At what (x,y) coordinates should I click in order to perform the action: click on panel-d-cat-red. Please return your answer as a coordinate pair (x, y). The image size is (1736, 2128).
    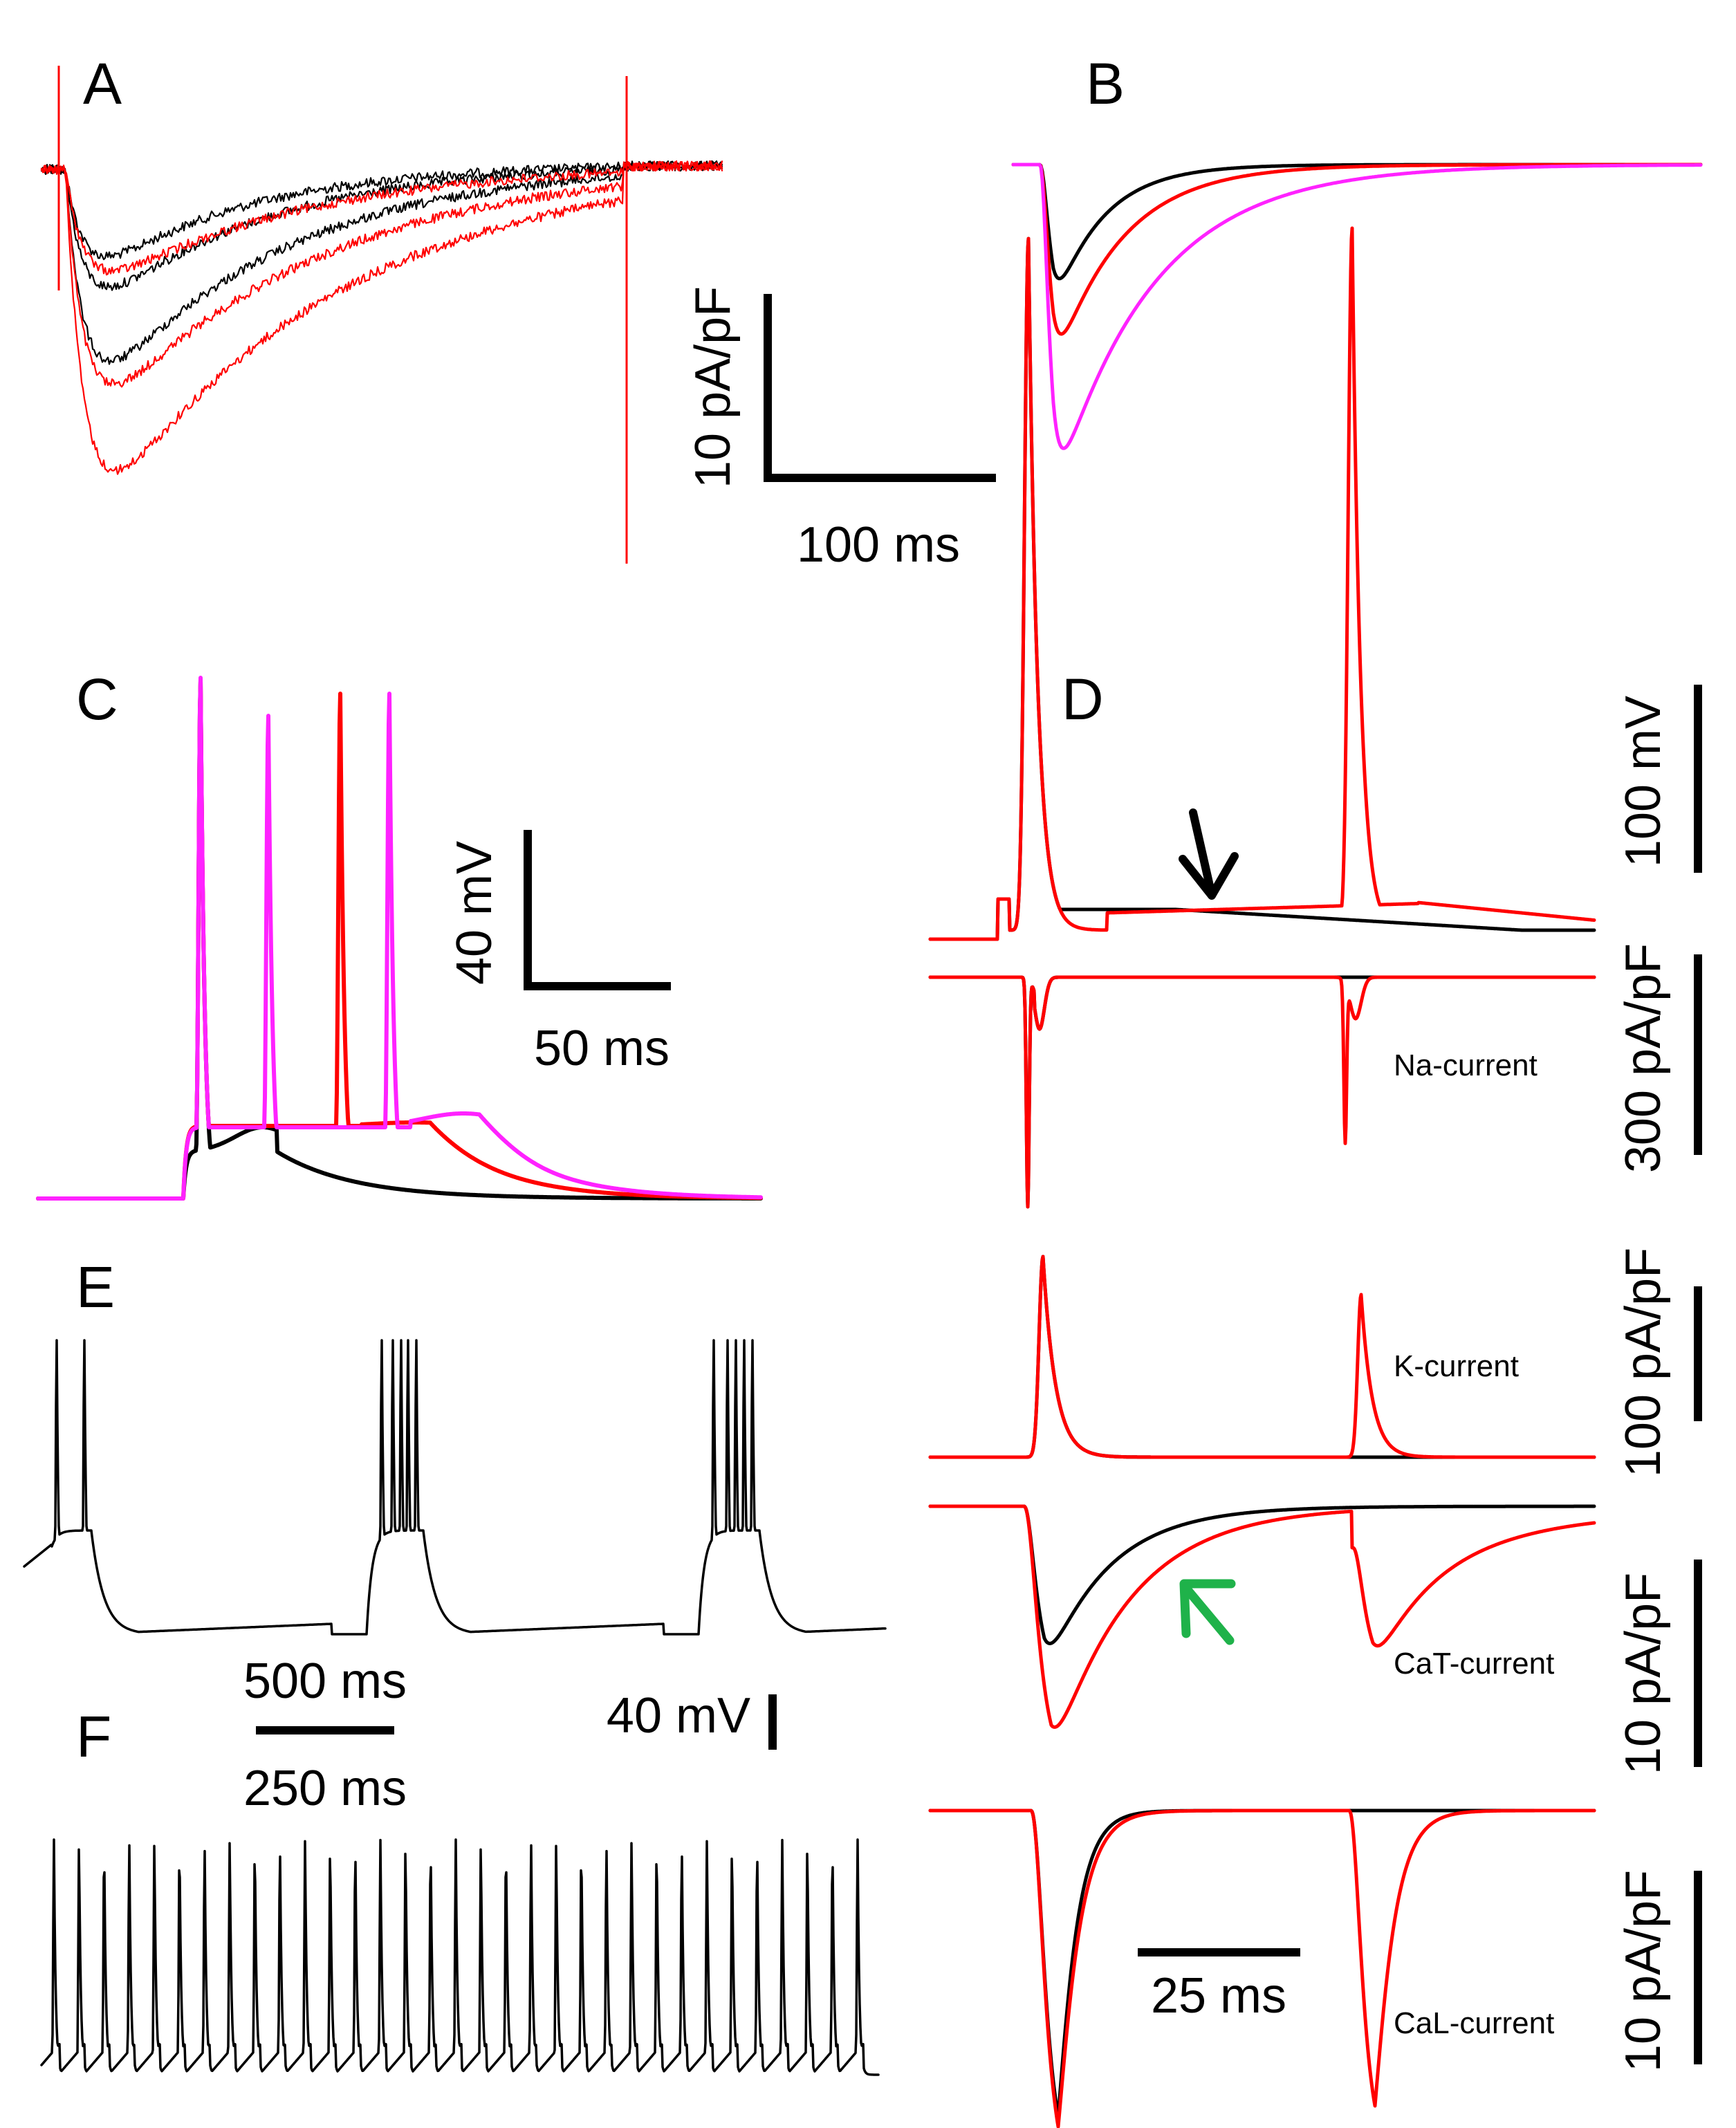
    Looking at the image, I should click on (1262, 1616).